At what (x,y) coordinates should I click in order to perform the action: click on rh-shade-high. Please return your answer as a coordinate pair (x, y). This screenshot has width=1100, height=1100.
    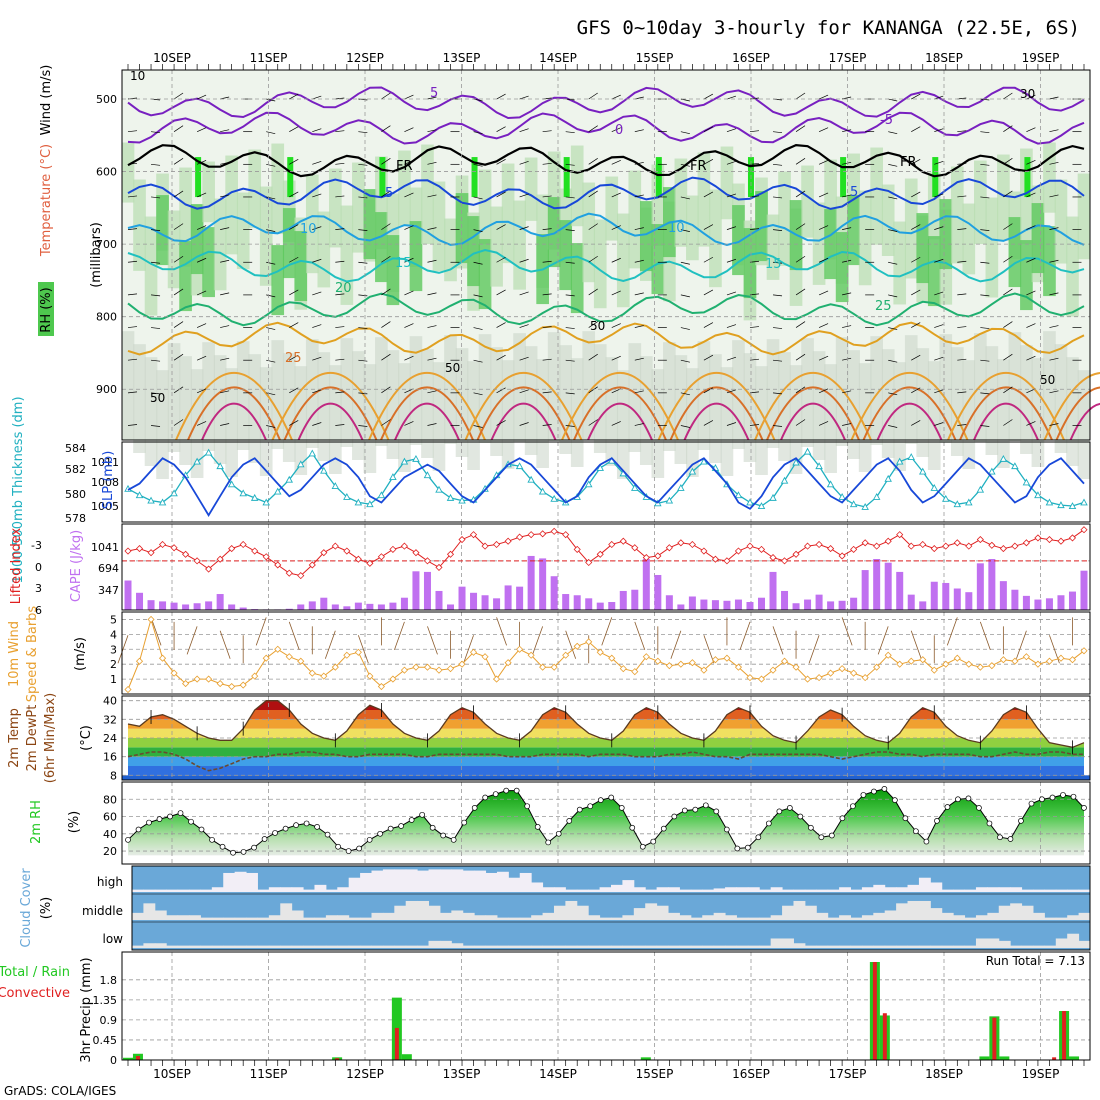
    Looking at the image, I should click on (393, 270).